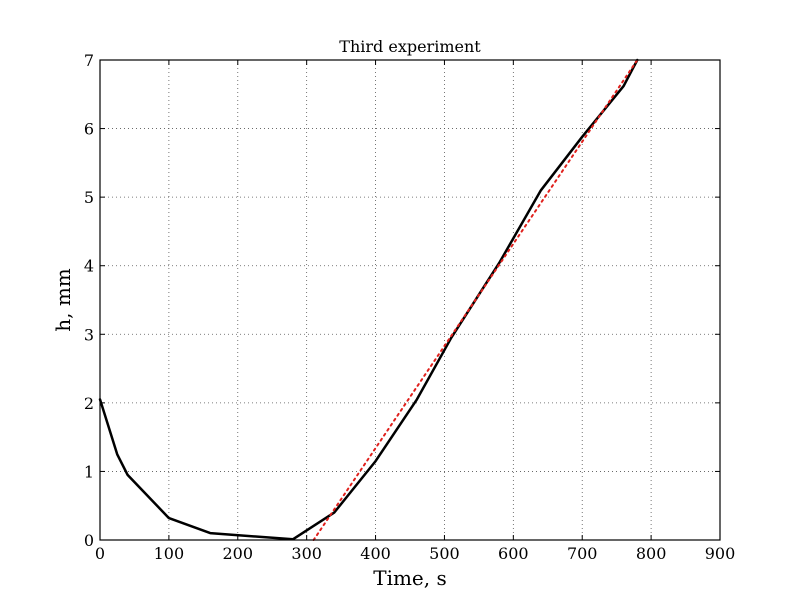  What do you see at coordinates (238, 553) in the screenshot?
I see `x-tick-label: 200` at bounding box center [238, 553].